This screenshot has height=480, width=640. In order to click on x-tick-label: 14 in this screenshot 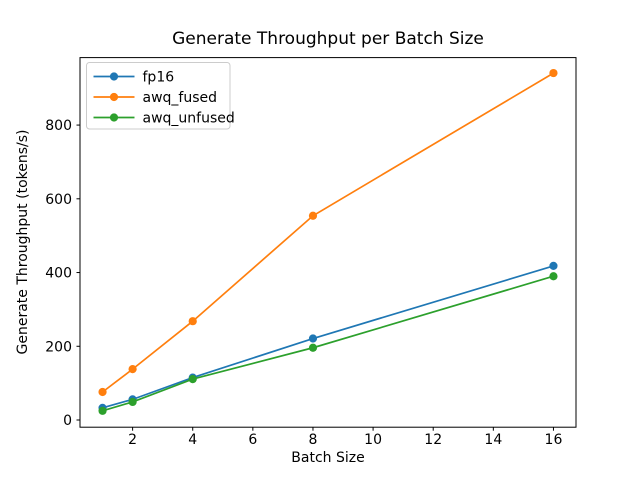, I will do `click(493, 440)`.